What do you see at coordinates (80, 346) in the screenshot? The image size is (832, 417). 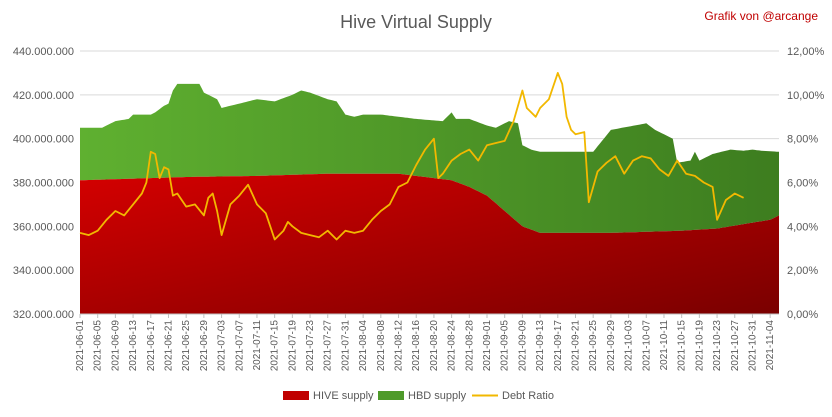 I see `x-tick-label: 2021-06-01` at bounding box center [80, 346].